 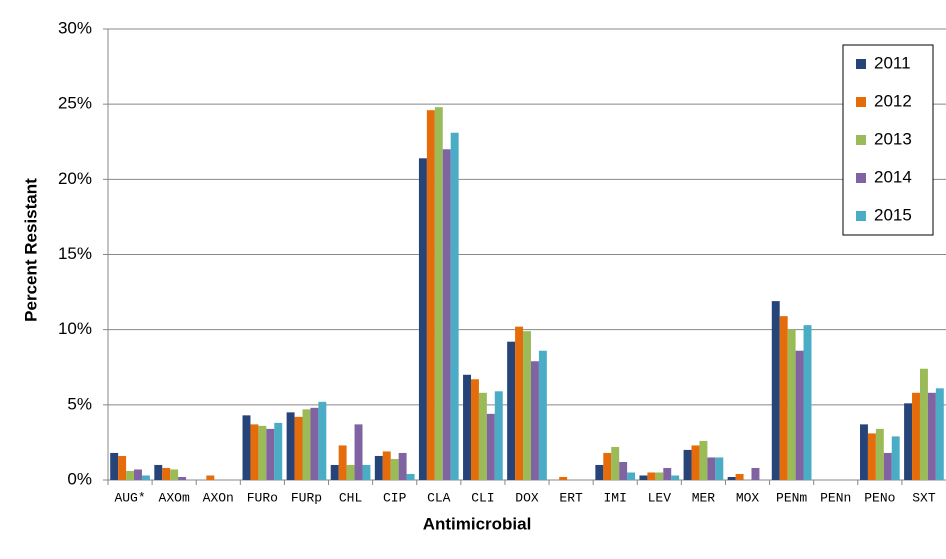 What do you see at coordinates (30, 250) in the screenshot?
I see `y-axis-title: Percent Resistant` at bounding box center [30, 250].